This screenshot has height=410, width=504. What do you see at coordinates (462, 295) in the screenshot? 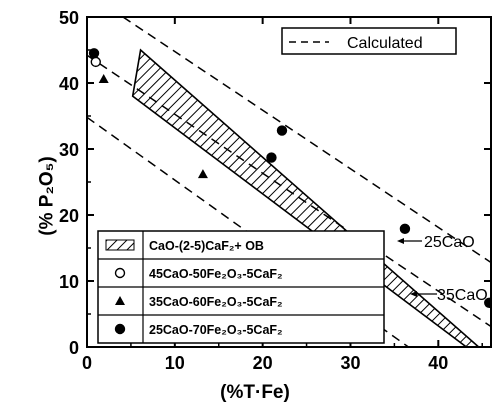
I see `label-35CaO: 35CaO` at bounding box center [462, 295].